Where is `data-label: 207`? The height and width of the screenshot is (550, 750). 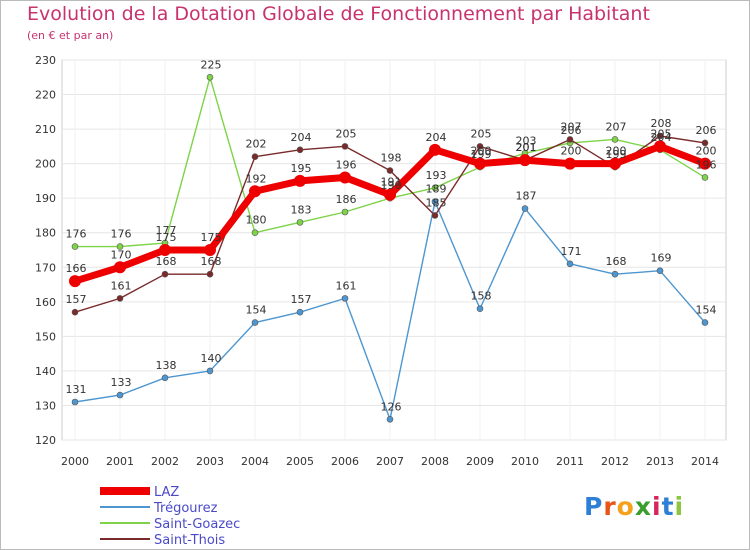 data-label: 207 is located at coordinates (571, 126).